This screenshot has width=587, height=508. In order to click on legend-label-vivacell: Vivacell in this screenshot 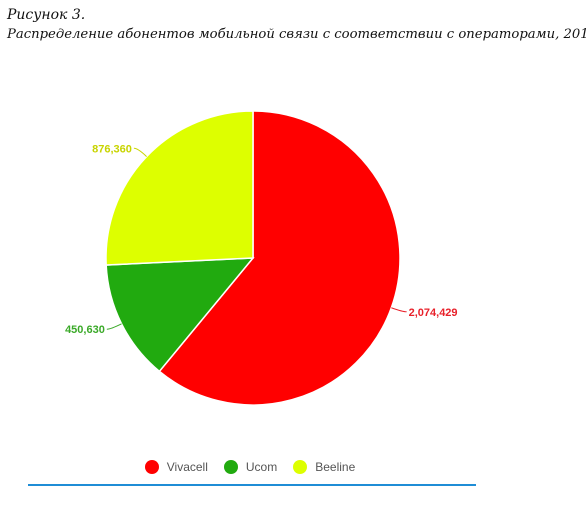, I will do `click(187, 467)`.